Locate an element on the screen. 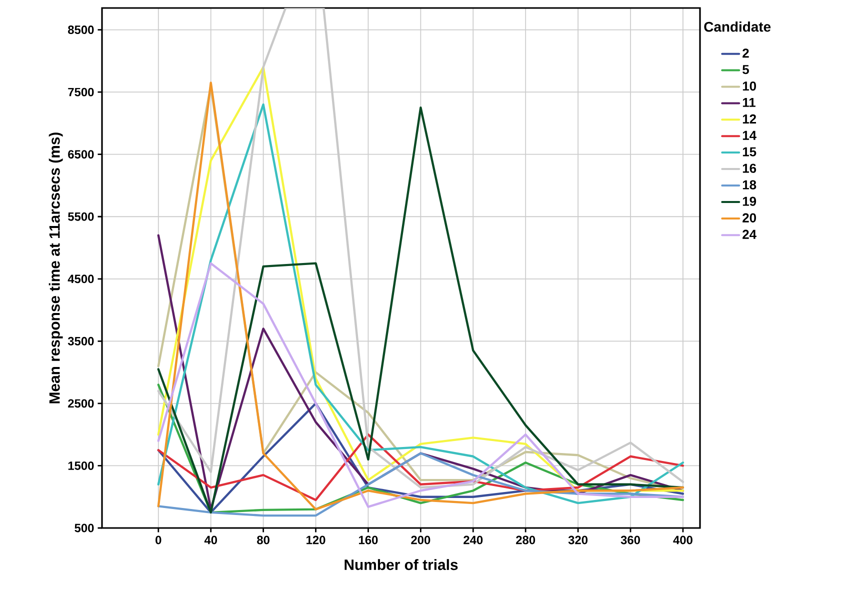  legend-label: 15 is located at coordinates (749, 151).